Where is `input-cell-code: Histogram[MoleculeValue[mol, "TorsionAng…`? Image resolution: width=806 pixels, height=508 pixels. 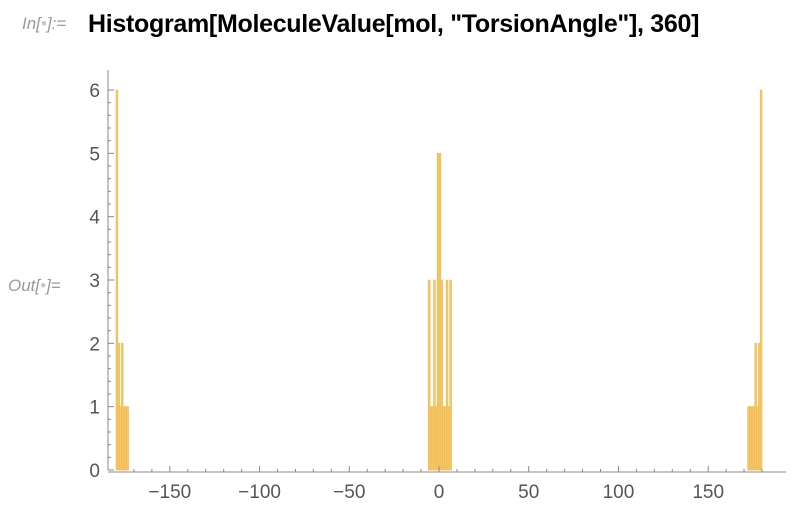 input-cell-code: Histogram[MoleculeValue[mol, "TorsionAng… is located at coordinates (394, 24).